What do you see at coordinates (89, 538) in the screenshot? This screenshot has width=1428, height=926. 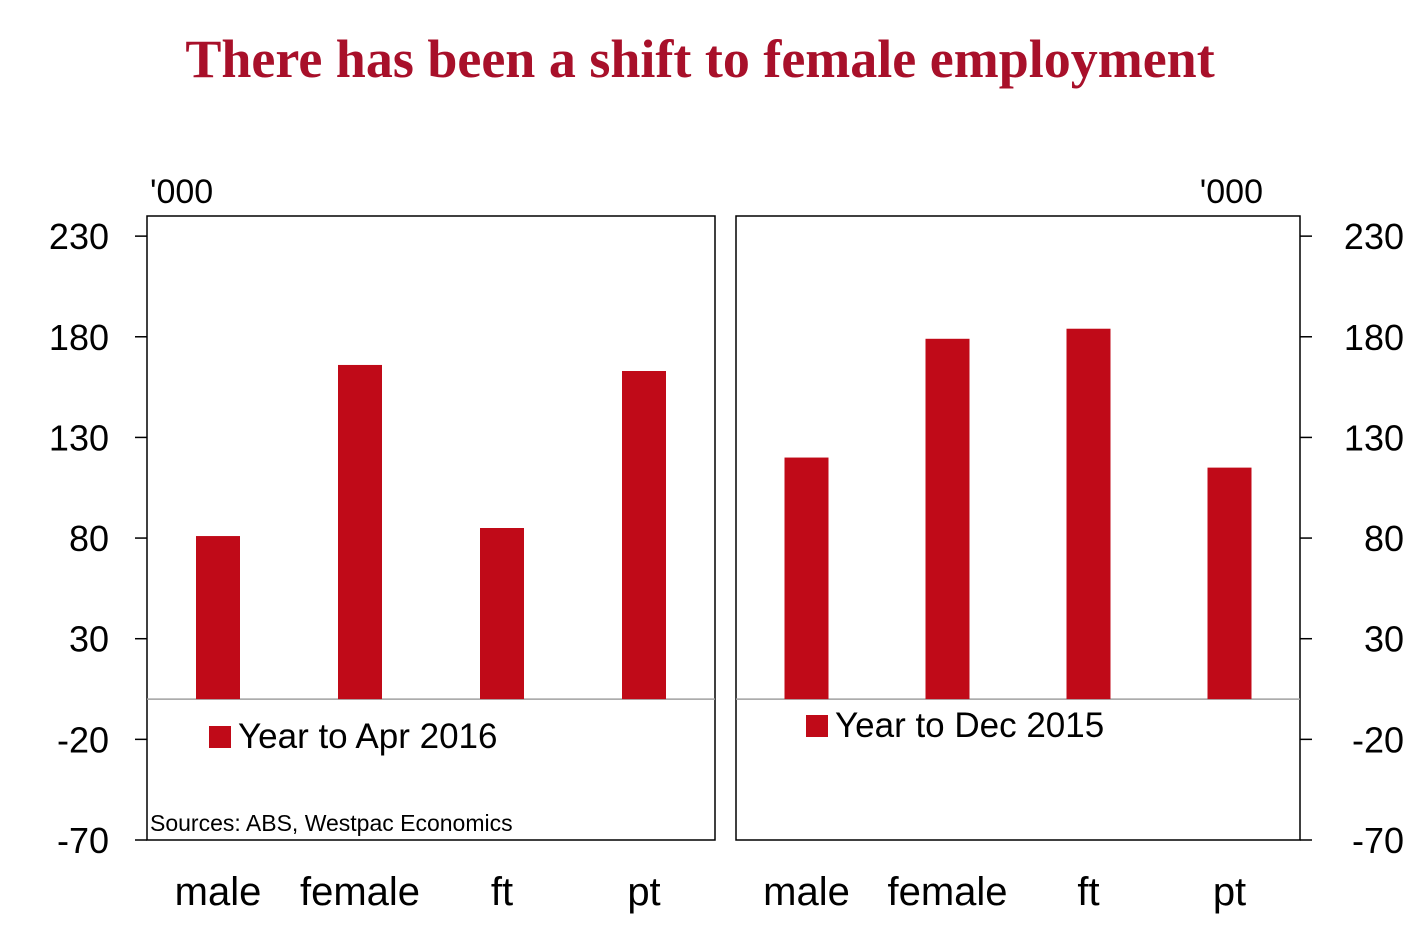 I see `panel-1-y-tick-label: 80` at bounding box center [89, 538].